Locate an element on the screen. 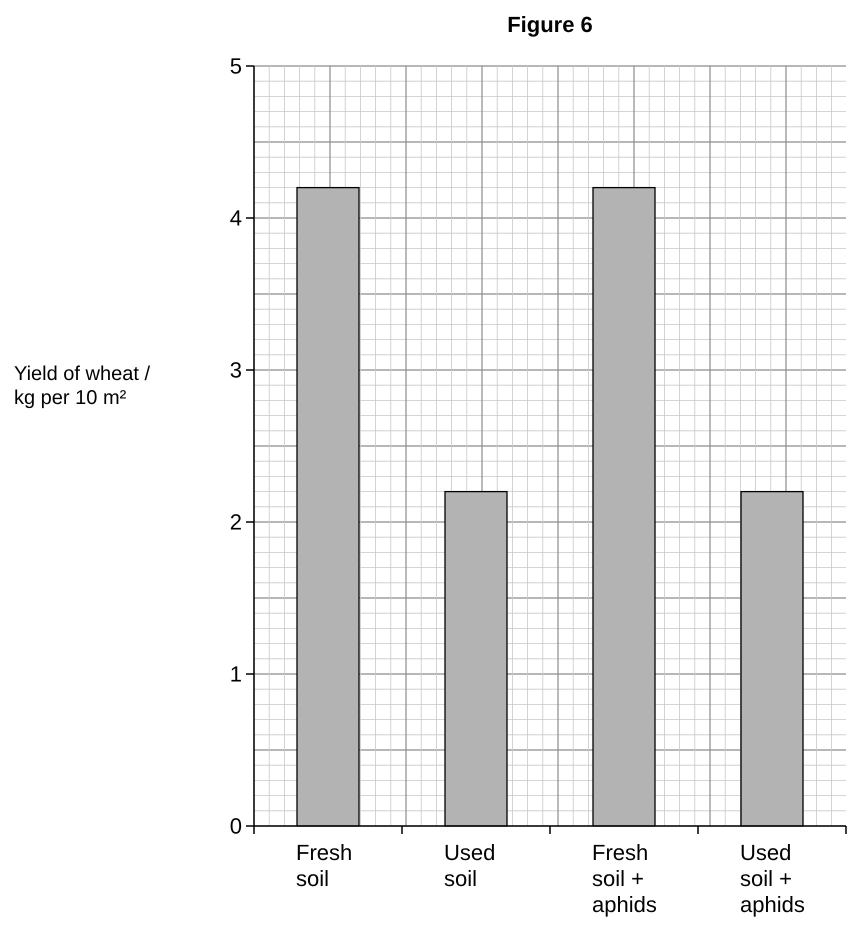 The height and width of the screenshot is (934, 851). y-tick-label: 1 is located at coordinates (236, 674).